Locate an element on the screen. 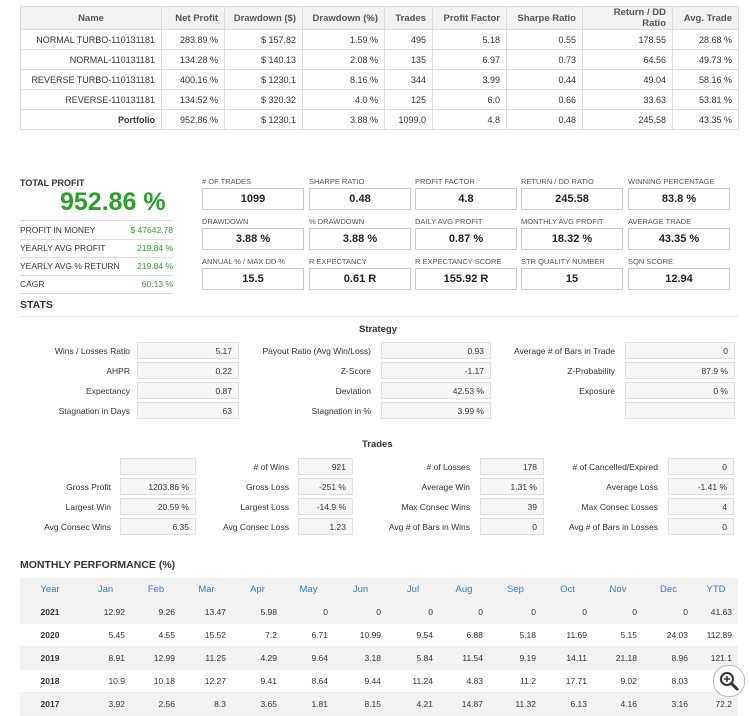 This screenshot has height=716, width=750. monthly-col-header: Jan is located at coordinates (105, 589).